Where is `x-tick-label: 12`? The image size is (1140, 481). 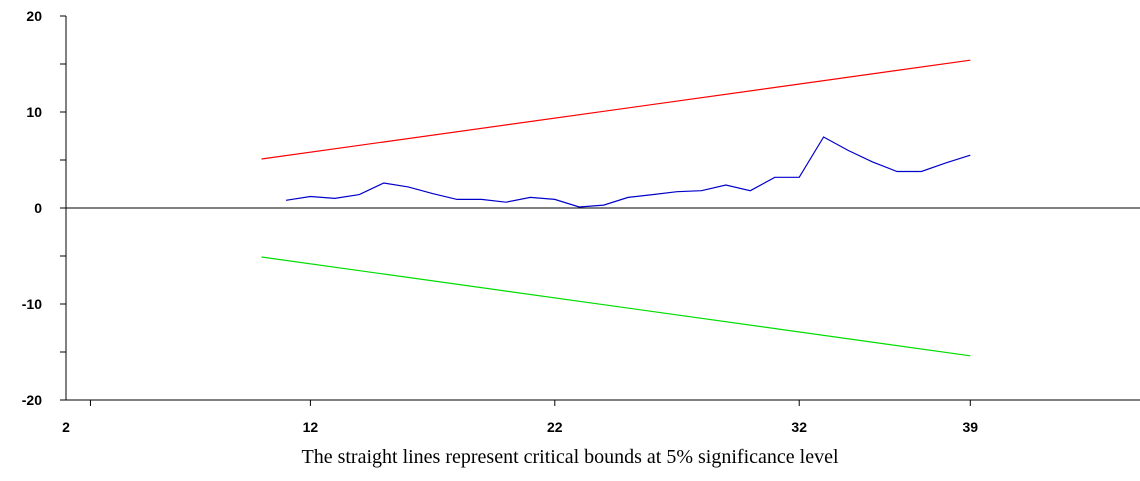
x-tick-label: 12 is located at coordinates (311, 427).